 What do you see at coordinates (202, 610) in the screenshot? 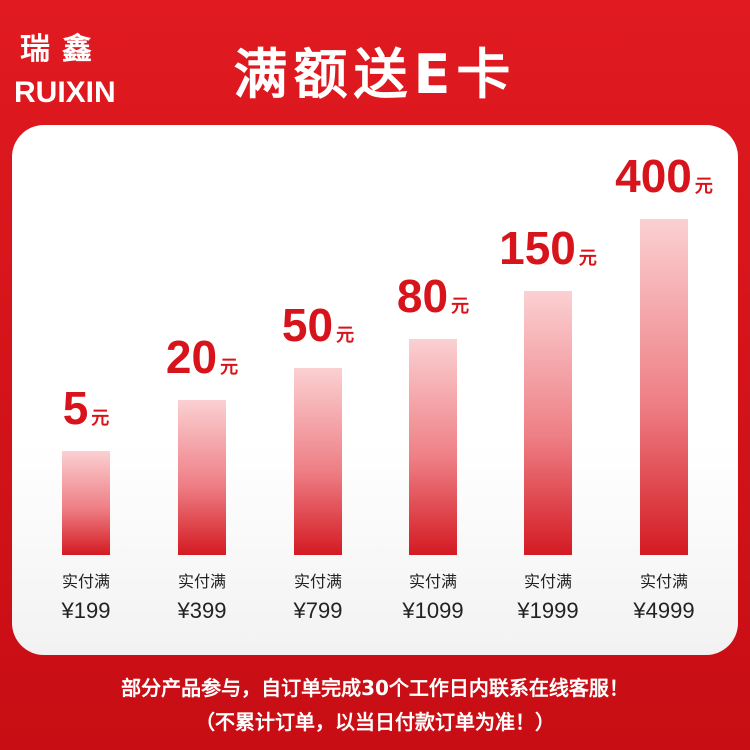
I see `price: ¥399` at bounding box center [202, 610].